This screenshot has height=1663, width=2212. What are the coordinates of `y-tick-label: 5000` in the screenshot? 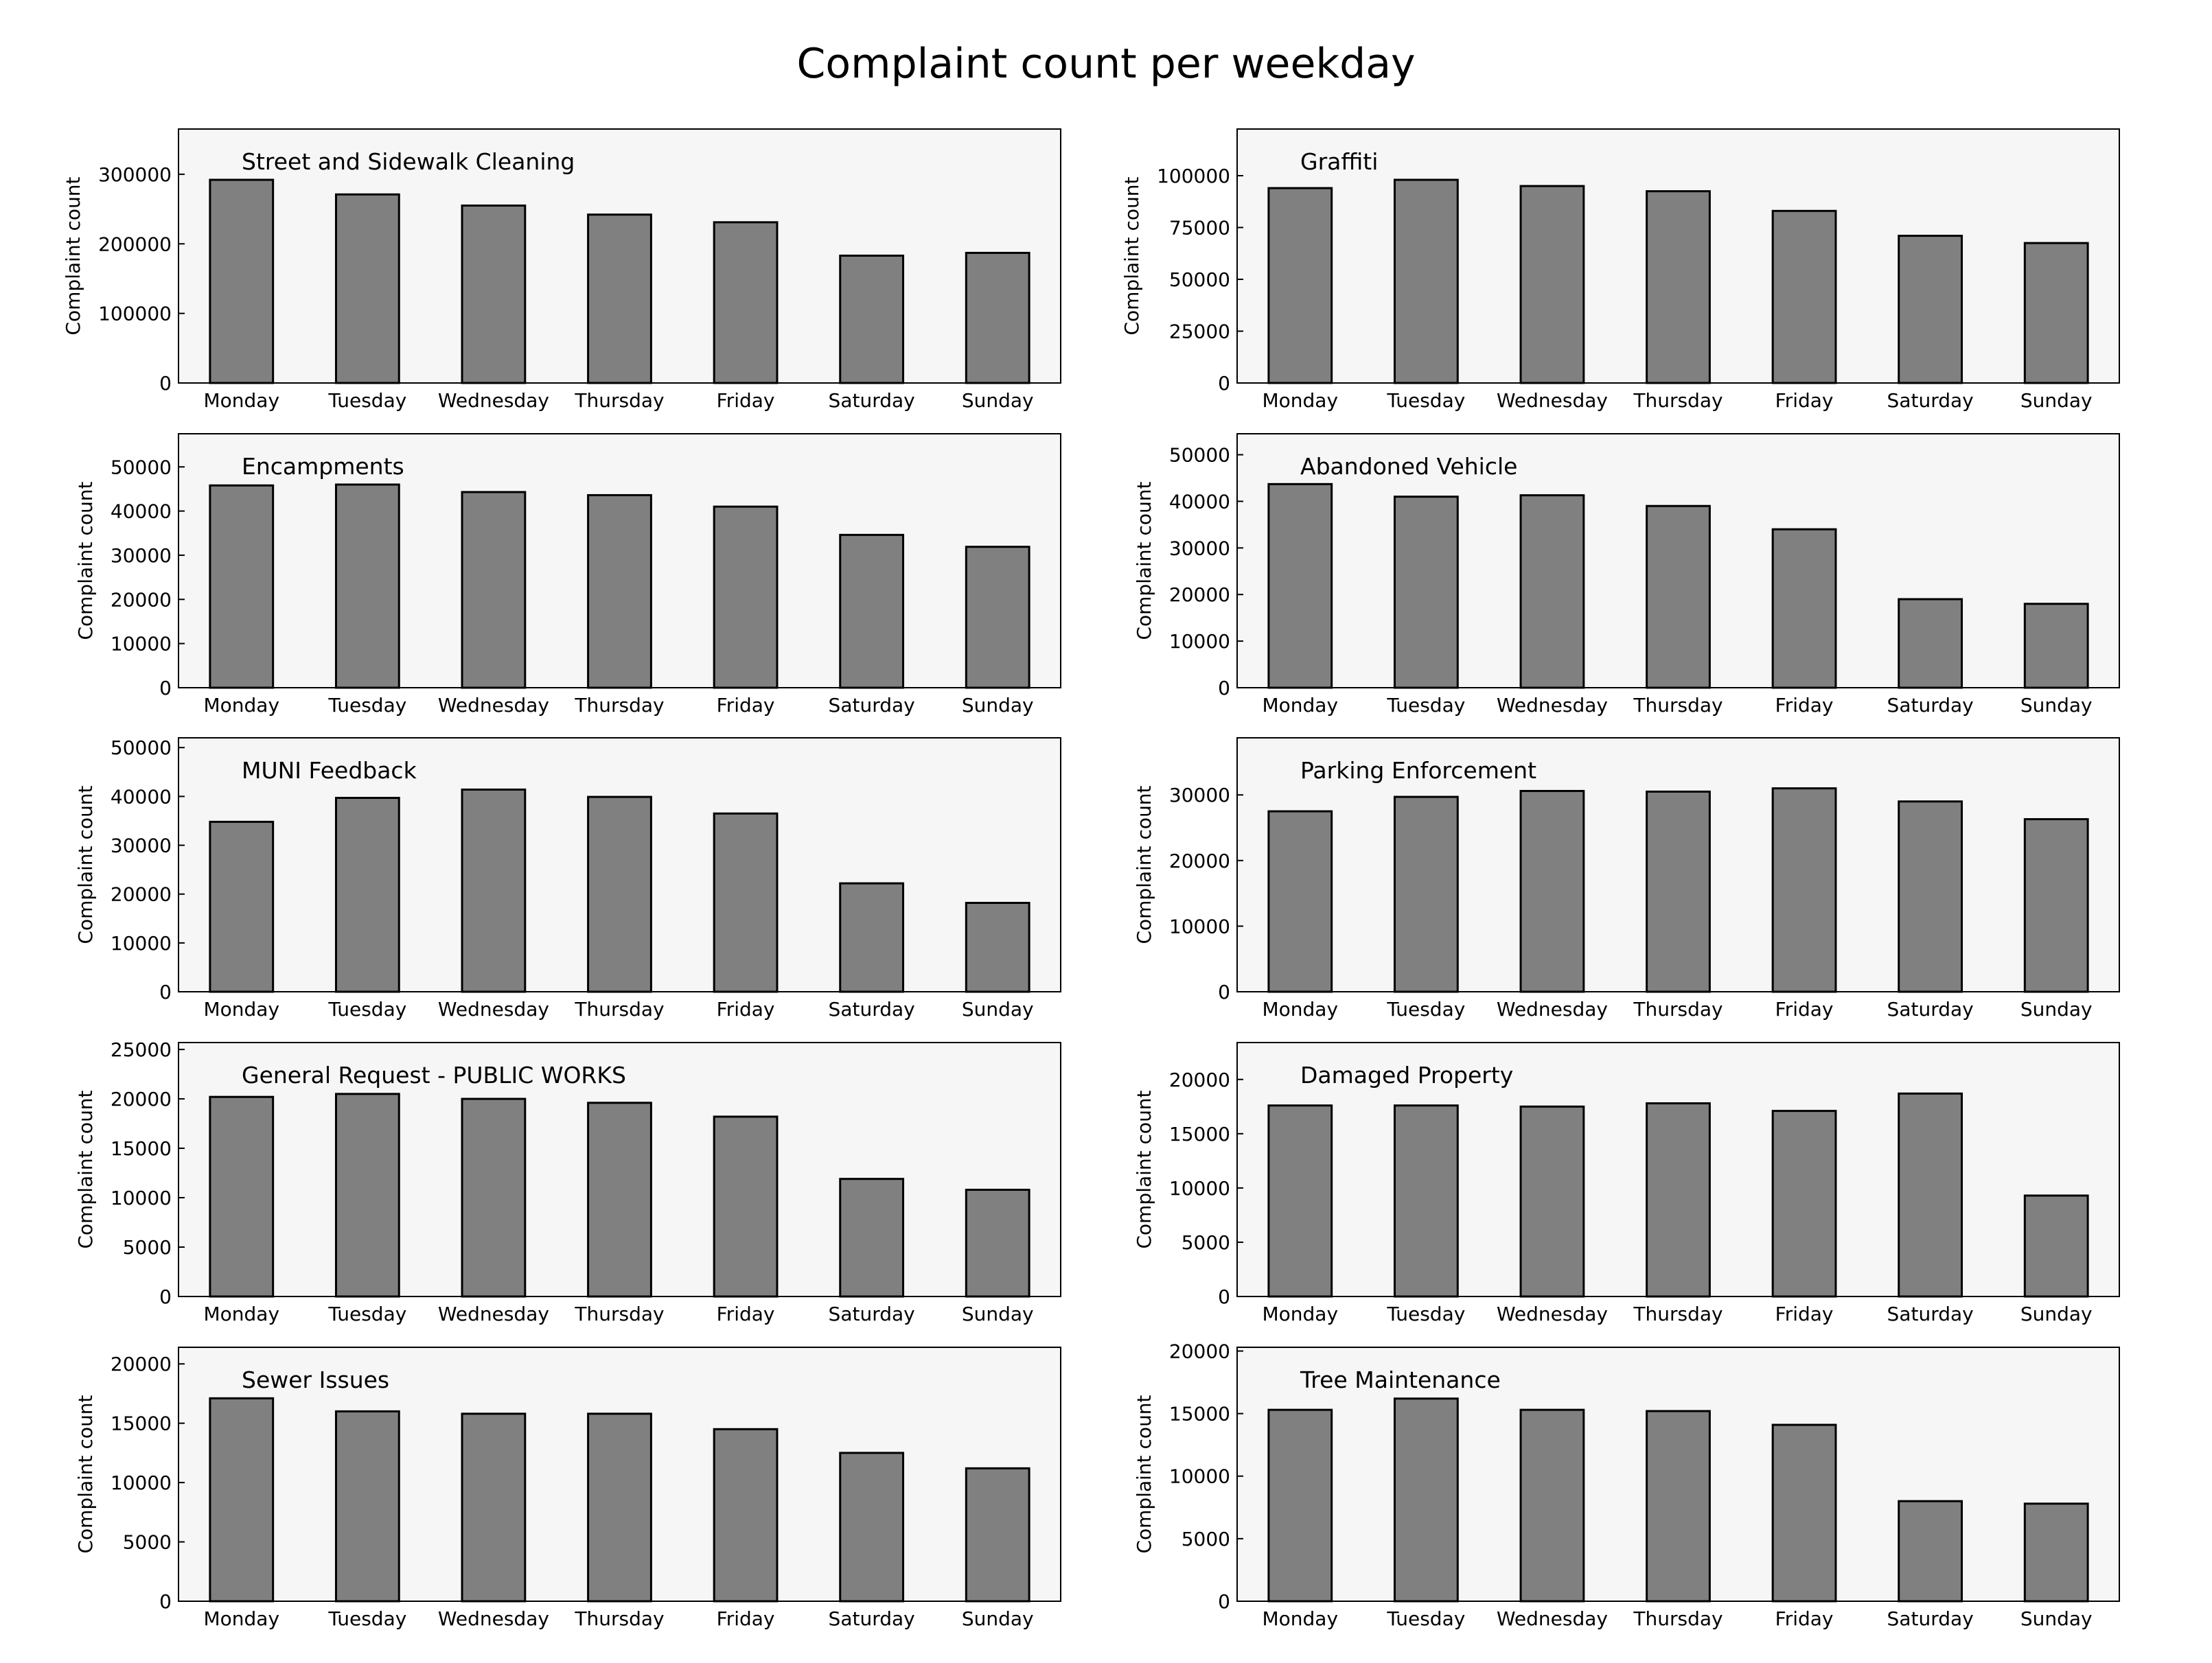 It's located at (147, 1543).